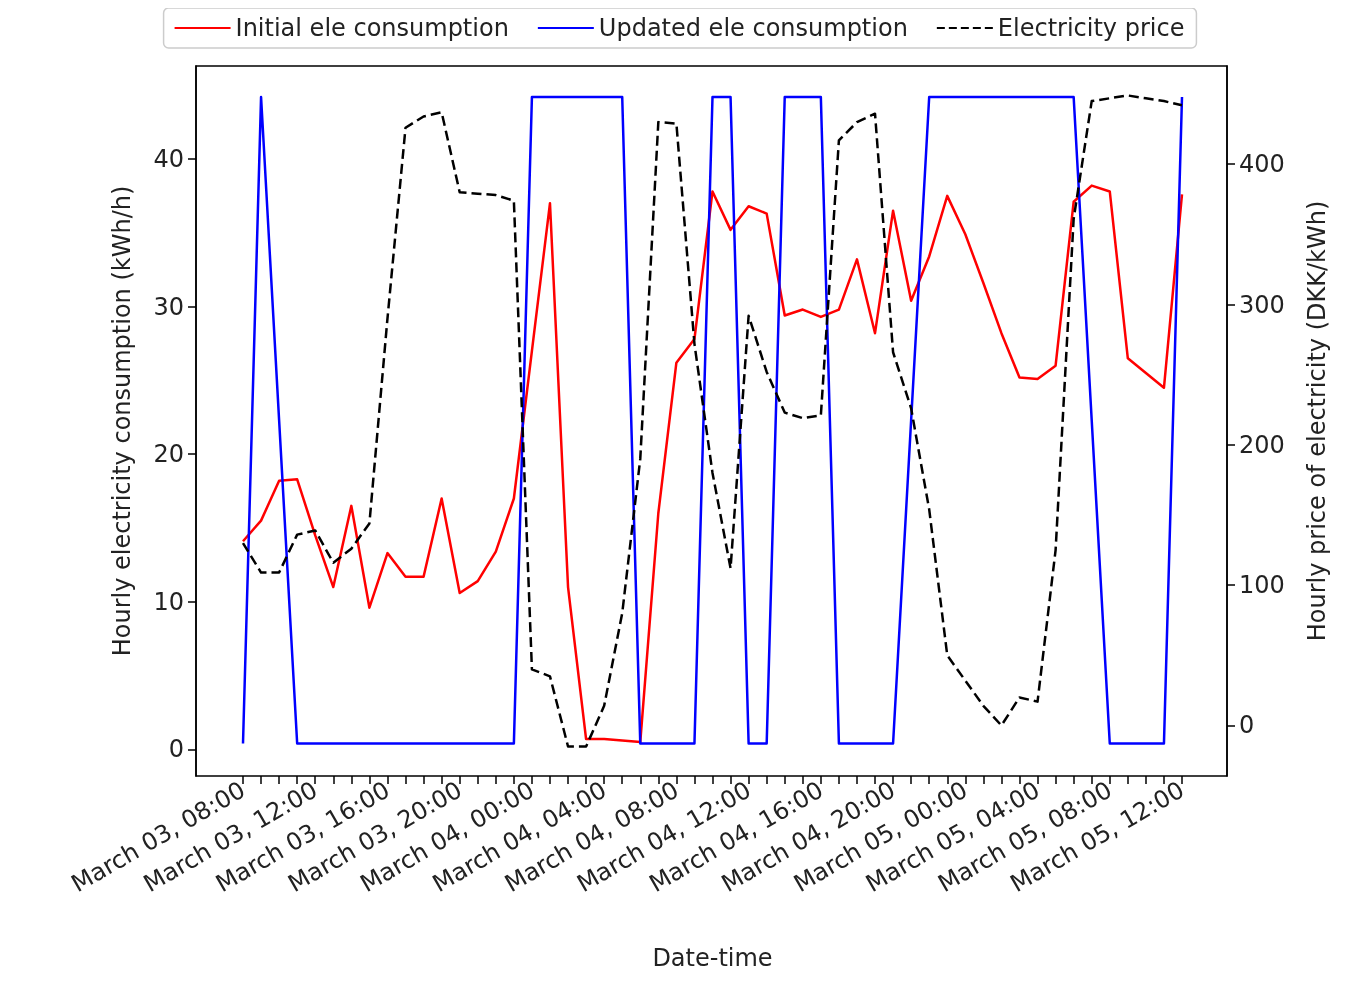  I want to click on y2-tick-label: 400, so click(1262, 164).